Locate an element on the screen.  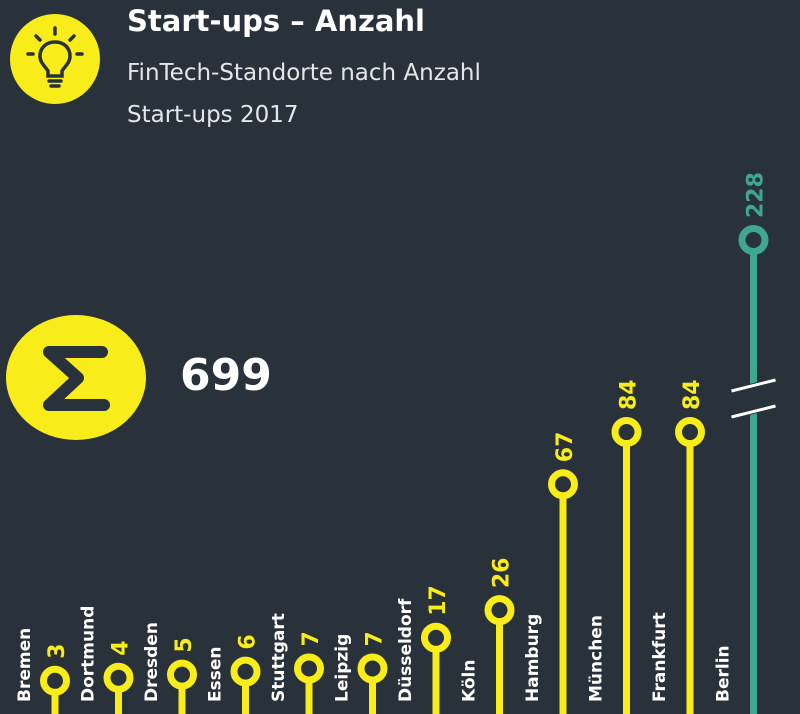
lollipop-leipzig: 7 Leipzig is located at coordinates (360, 672).